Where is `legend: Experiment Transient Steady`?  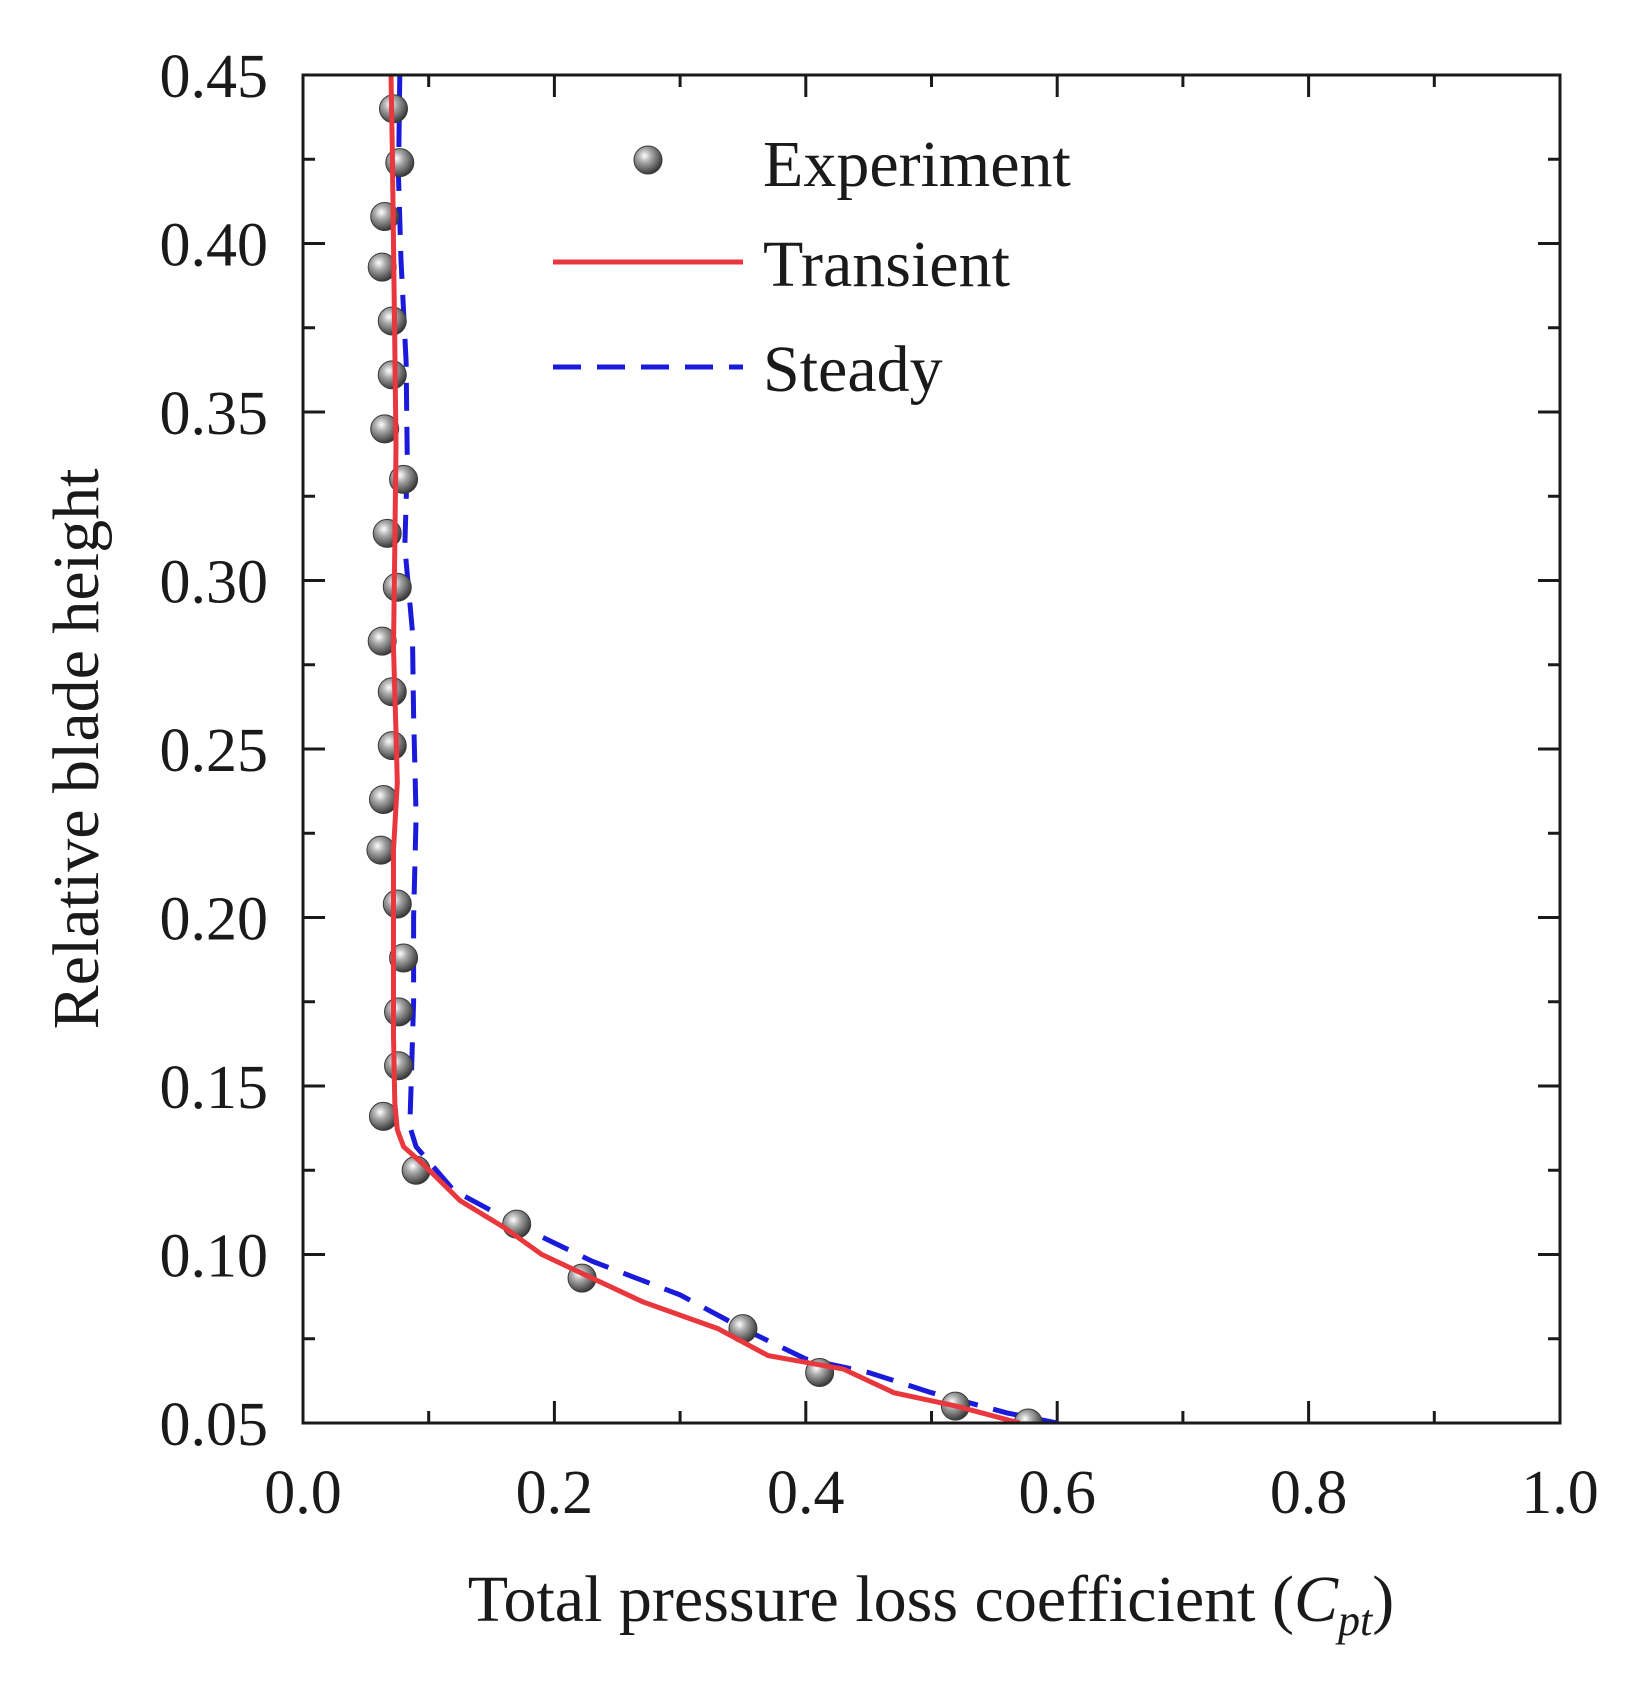
legend: Experiment Transient Steady is located at coordinates (812, 267).